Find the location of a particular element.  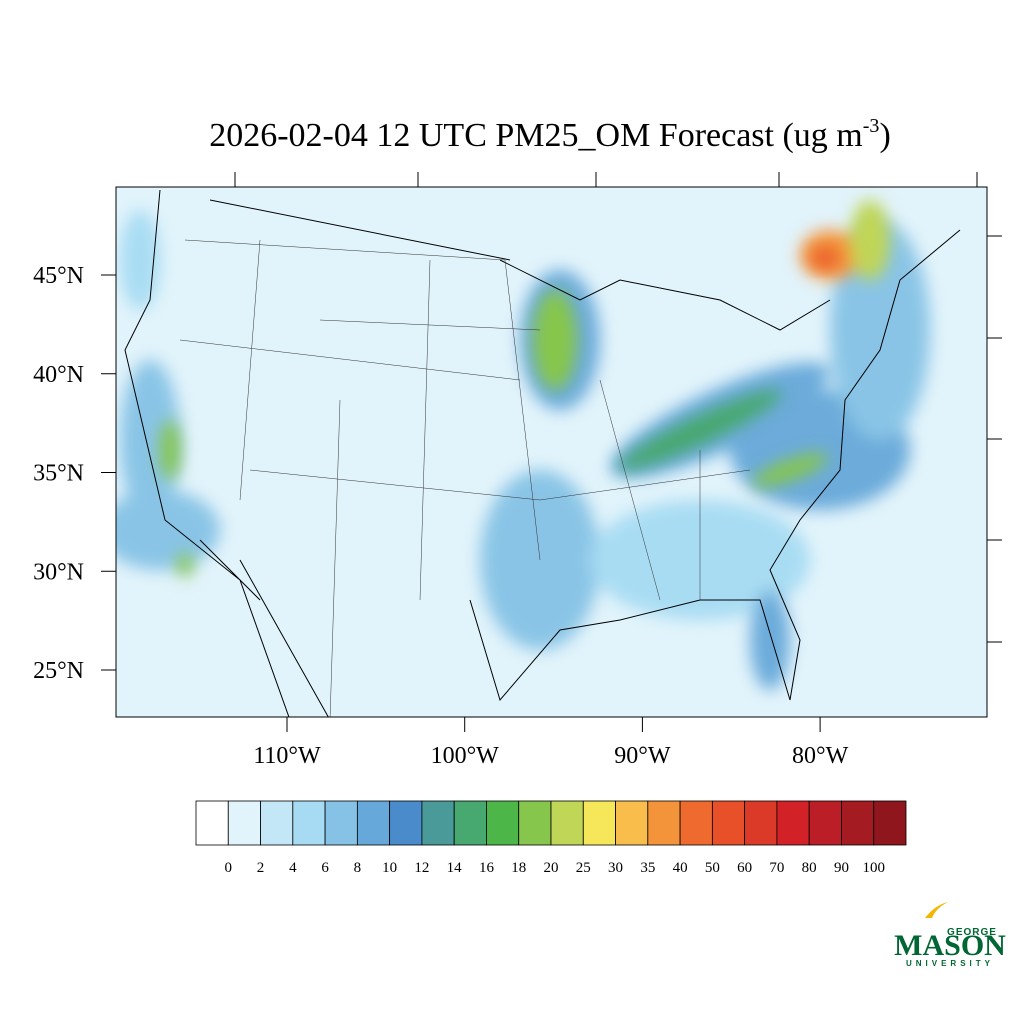

lon-label: 100°W is located at coordinates (465, 756).